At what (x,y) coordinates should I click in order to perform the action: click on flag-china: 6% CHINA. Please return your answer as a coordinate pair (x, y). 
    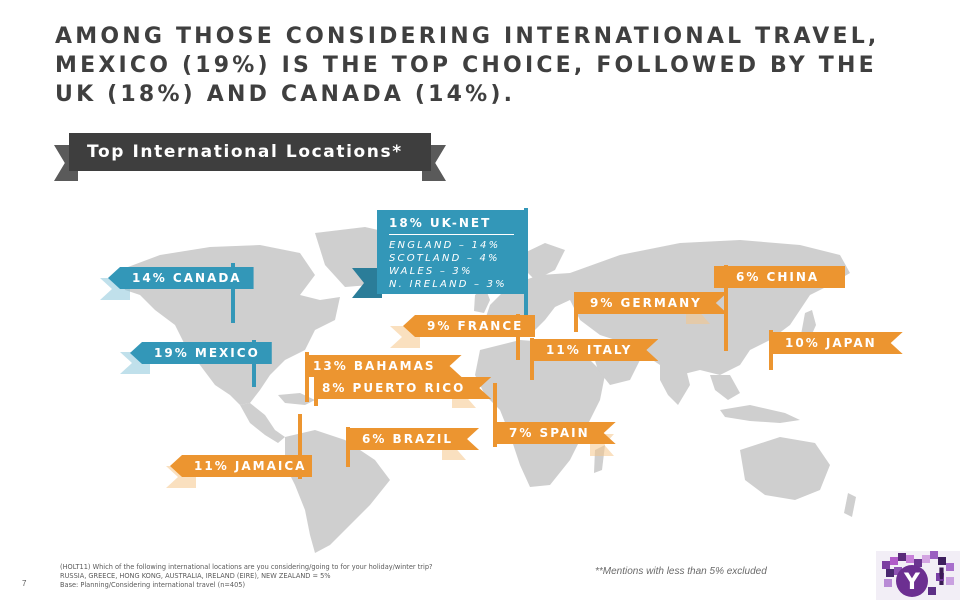
    Looking at the image, I should click on (780, 277).